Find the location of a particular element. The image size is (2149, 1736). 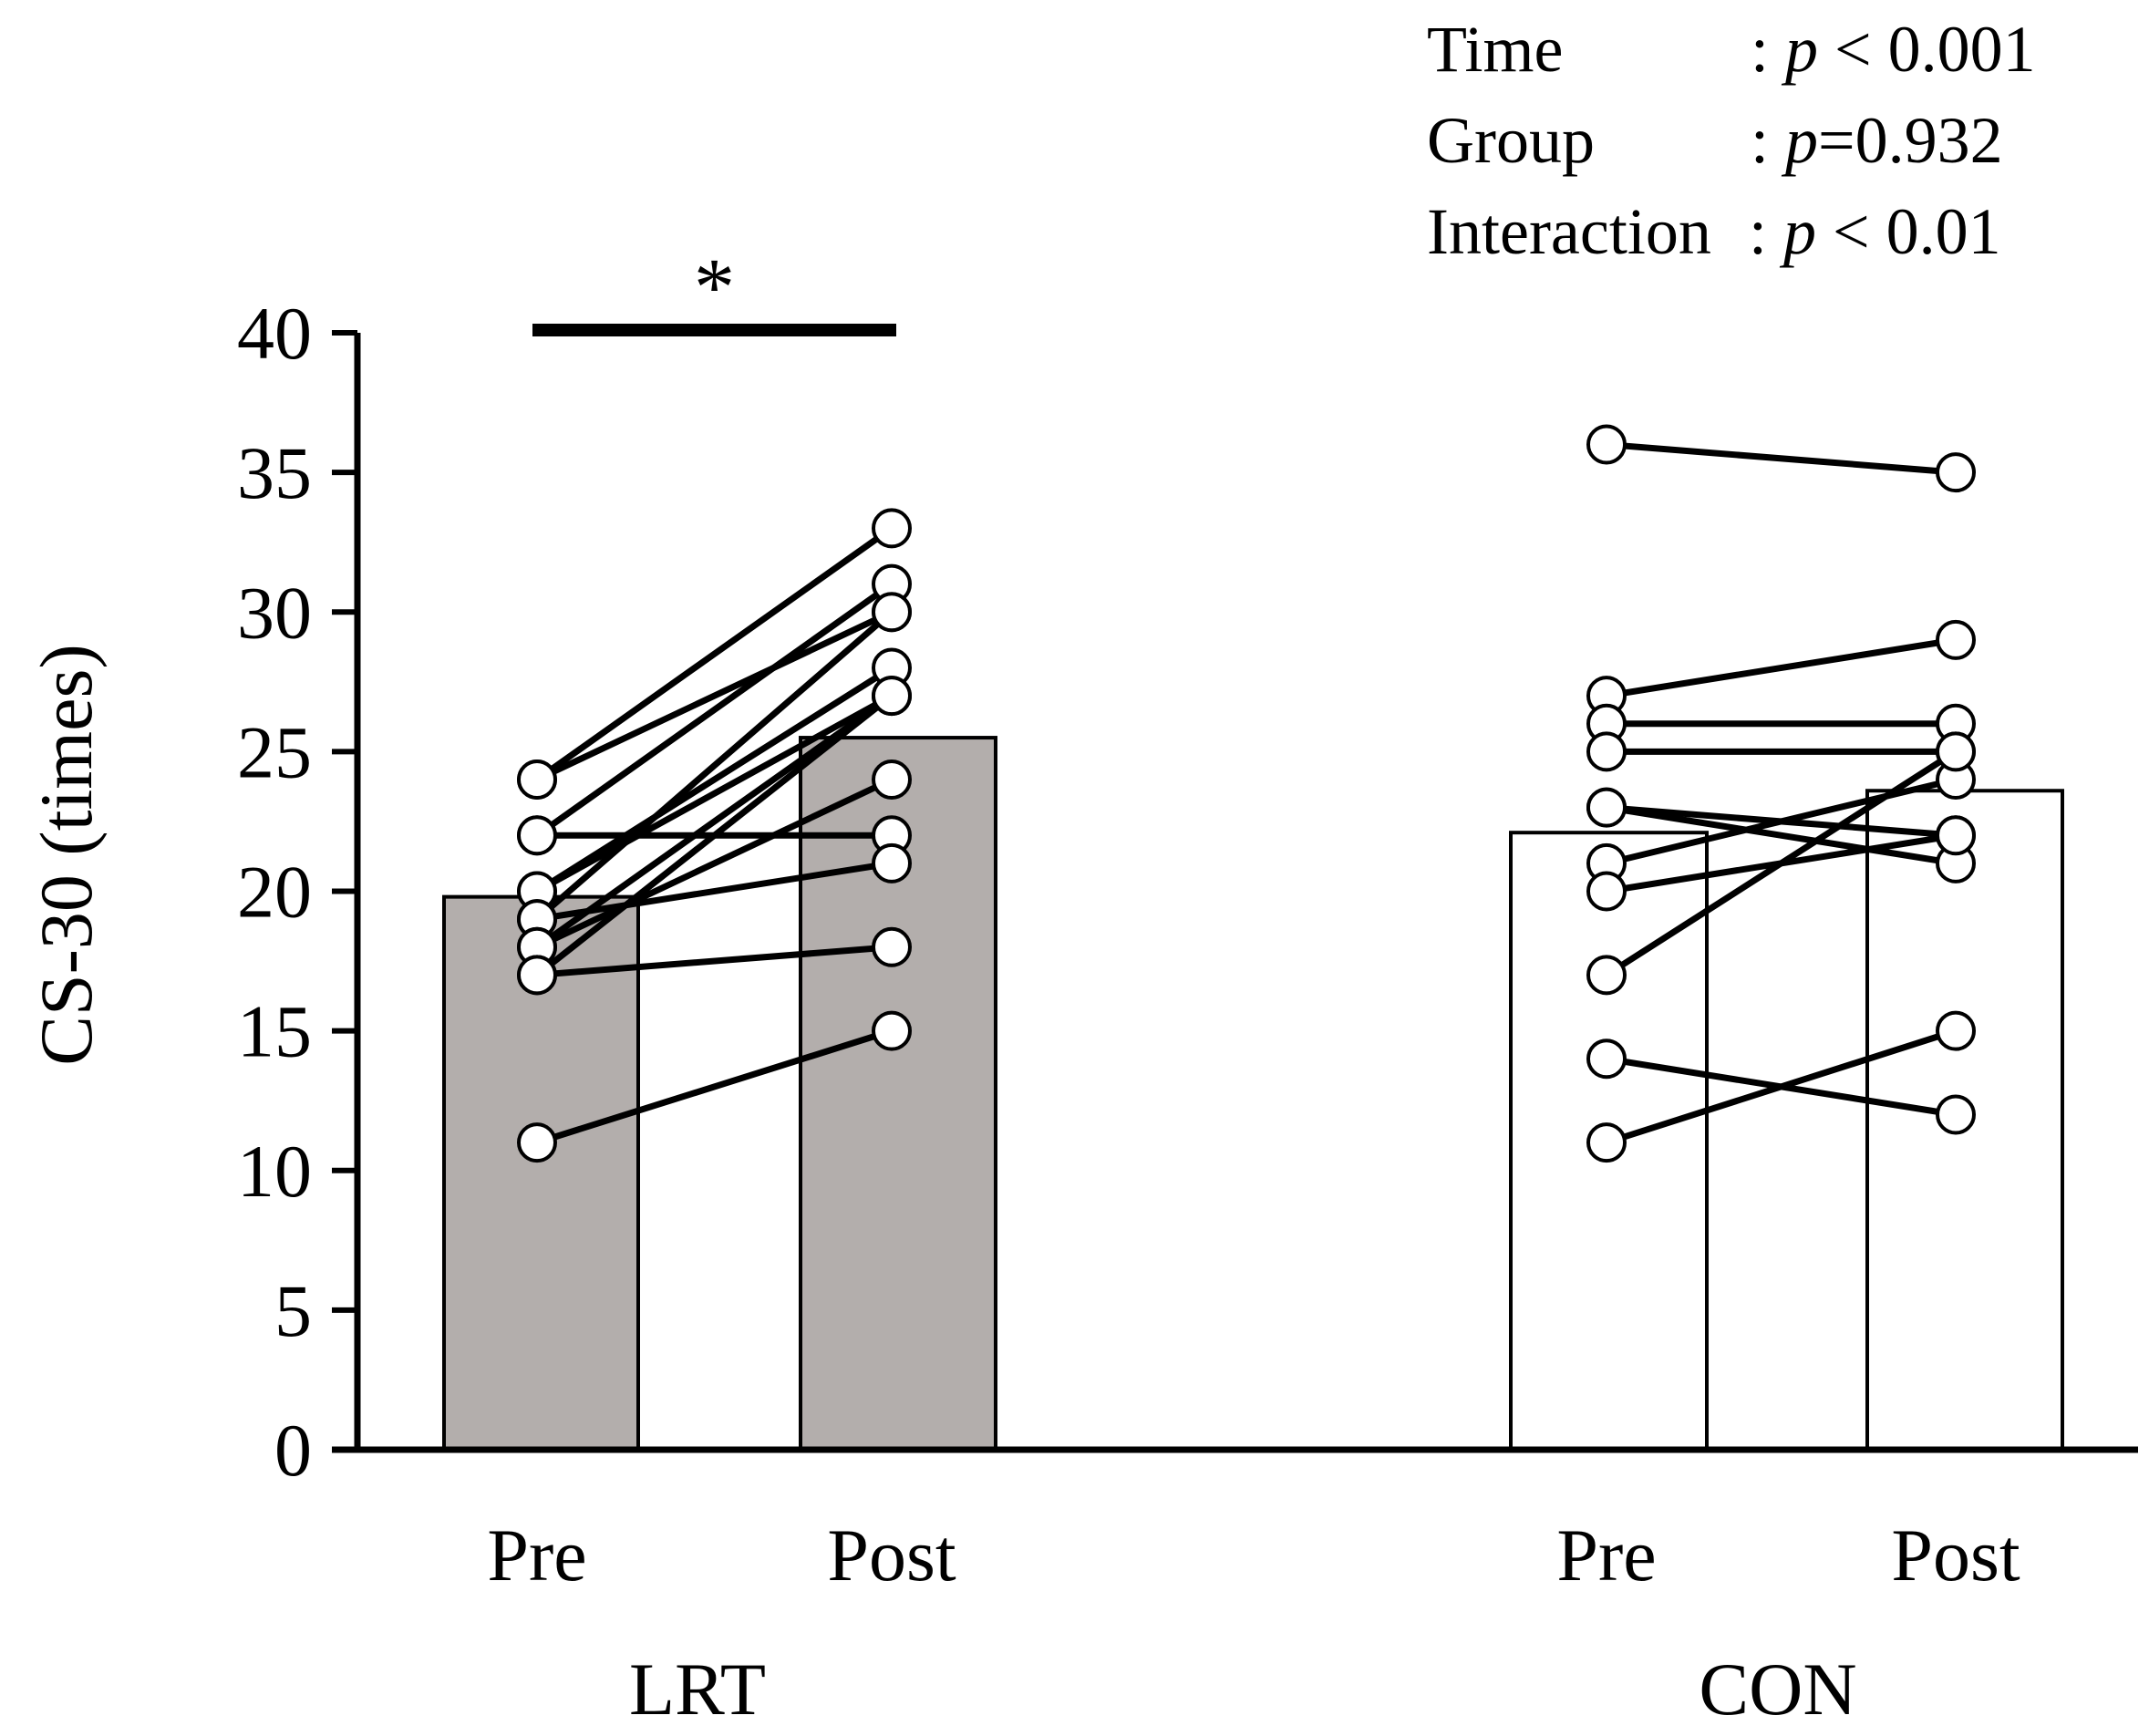

y-tick-label: 10 is located at coordinates (274, 1171).